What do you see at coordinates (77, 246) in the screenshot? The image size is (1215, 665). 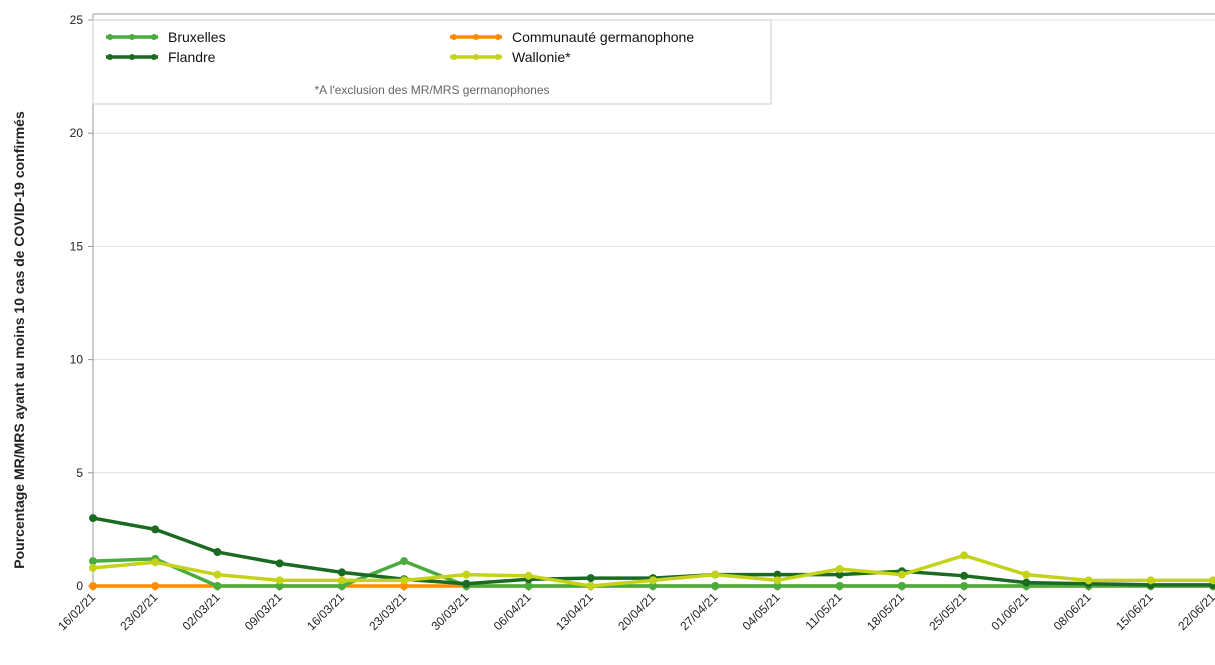 I see `y-tick-label: 15` at bounding box center [77, 246].